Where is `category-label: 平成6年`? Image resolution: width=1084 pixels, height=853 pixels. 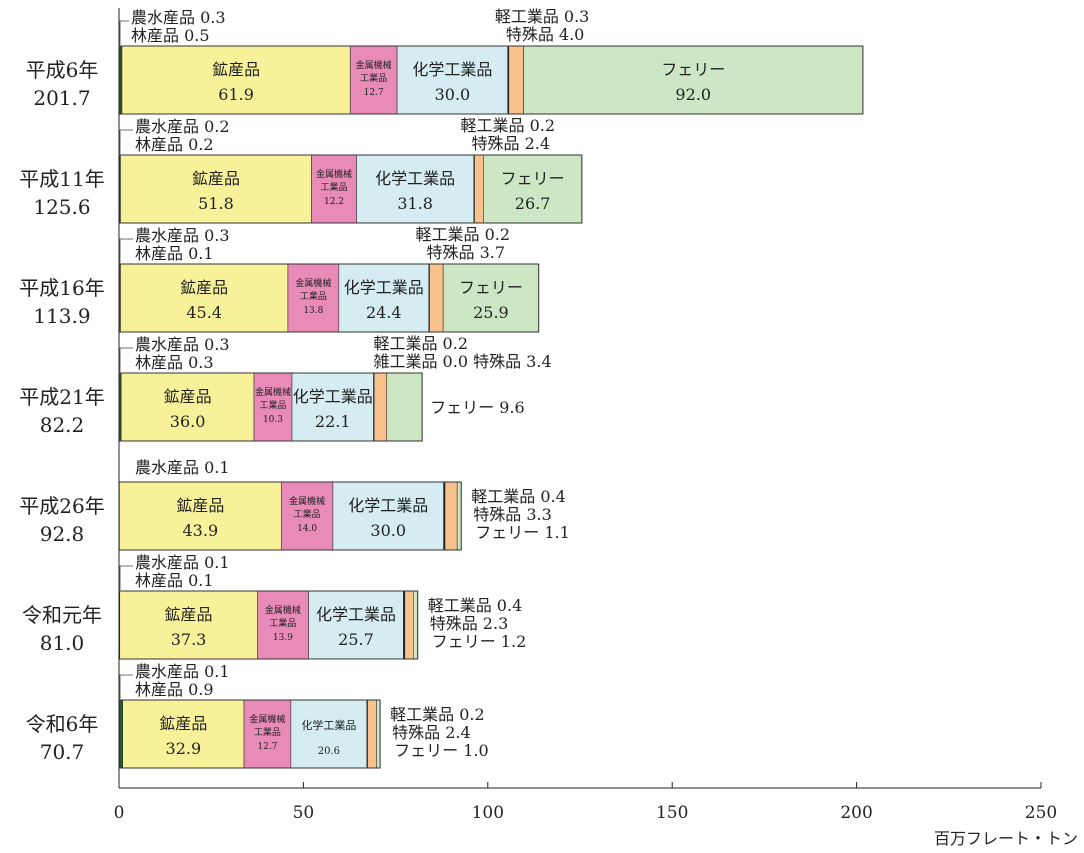 category-label: 平成6年 is located at coordinates (62, 70).